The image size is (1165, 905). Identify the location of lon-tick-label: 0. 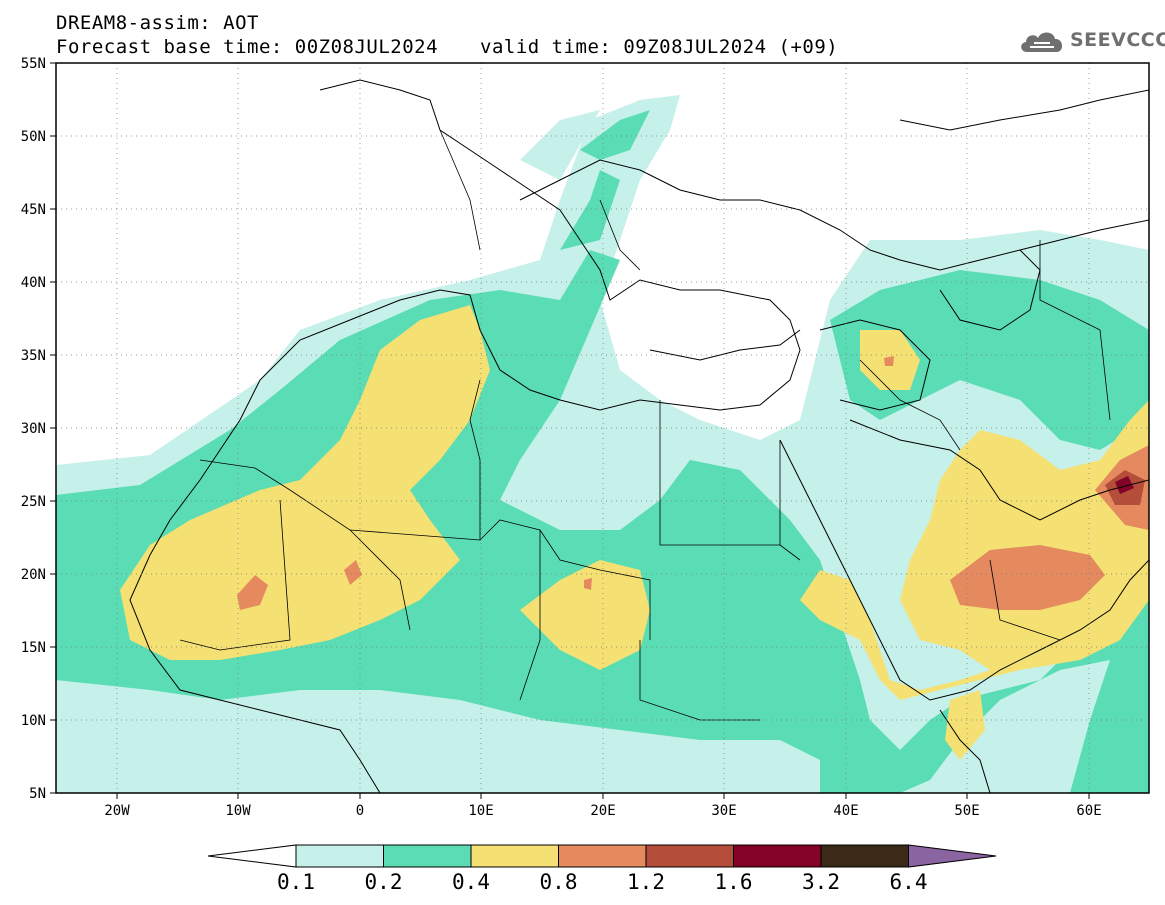
(360, 811).